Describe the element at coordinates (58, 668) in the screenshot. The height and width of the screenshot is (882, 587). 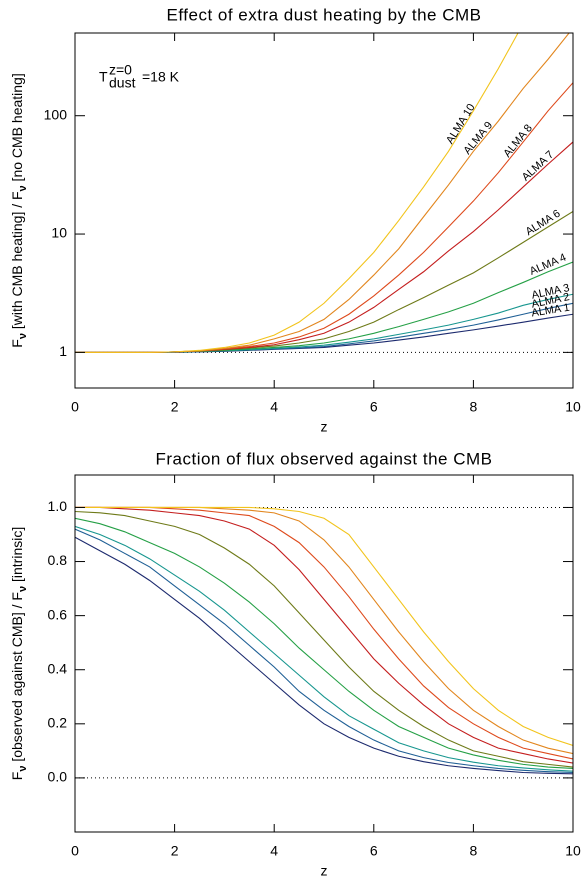
I see `y-tick-label: 0.4` at that location.